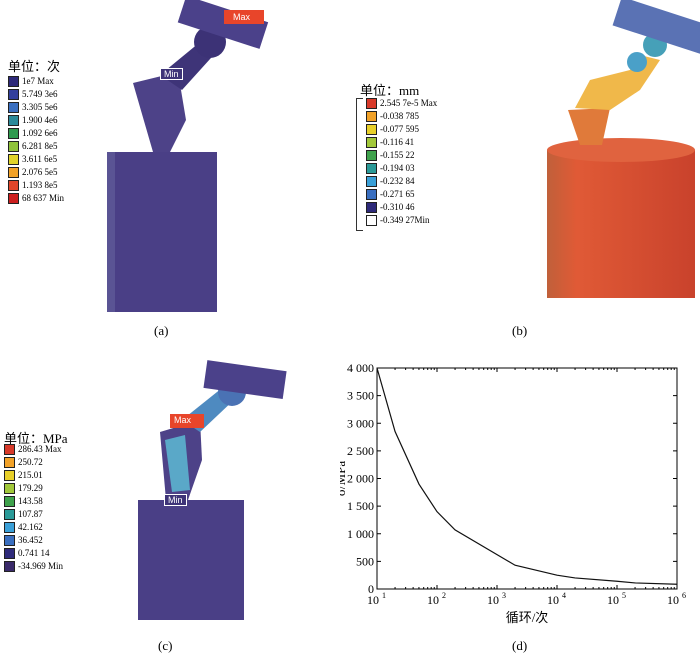 The width and height of the screenshot is (700, 654). What do you see at coordinates (617, 82) in the screenshot?
I see `panel-b-link` at bounding box center [617, 82].